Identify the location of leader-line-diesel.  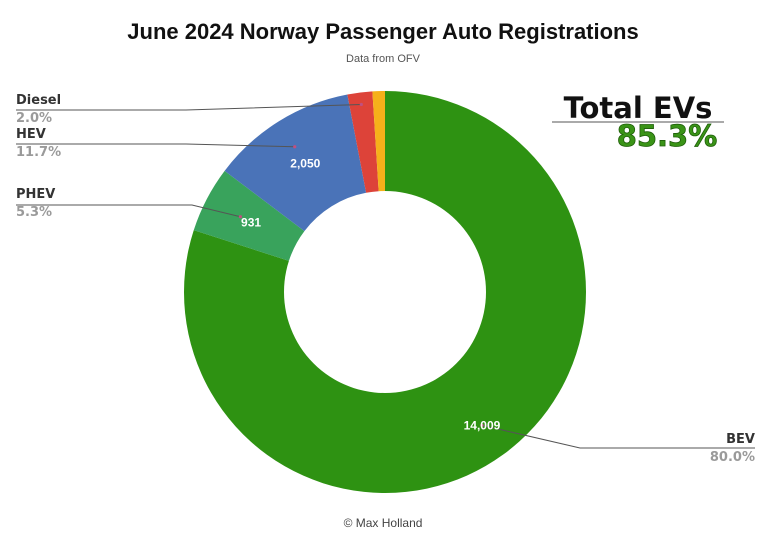
(189, 107).